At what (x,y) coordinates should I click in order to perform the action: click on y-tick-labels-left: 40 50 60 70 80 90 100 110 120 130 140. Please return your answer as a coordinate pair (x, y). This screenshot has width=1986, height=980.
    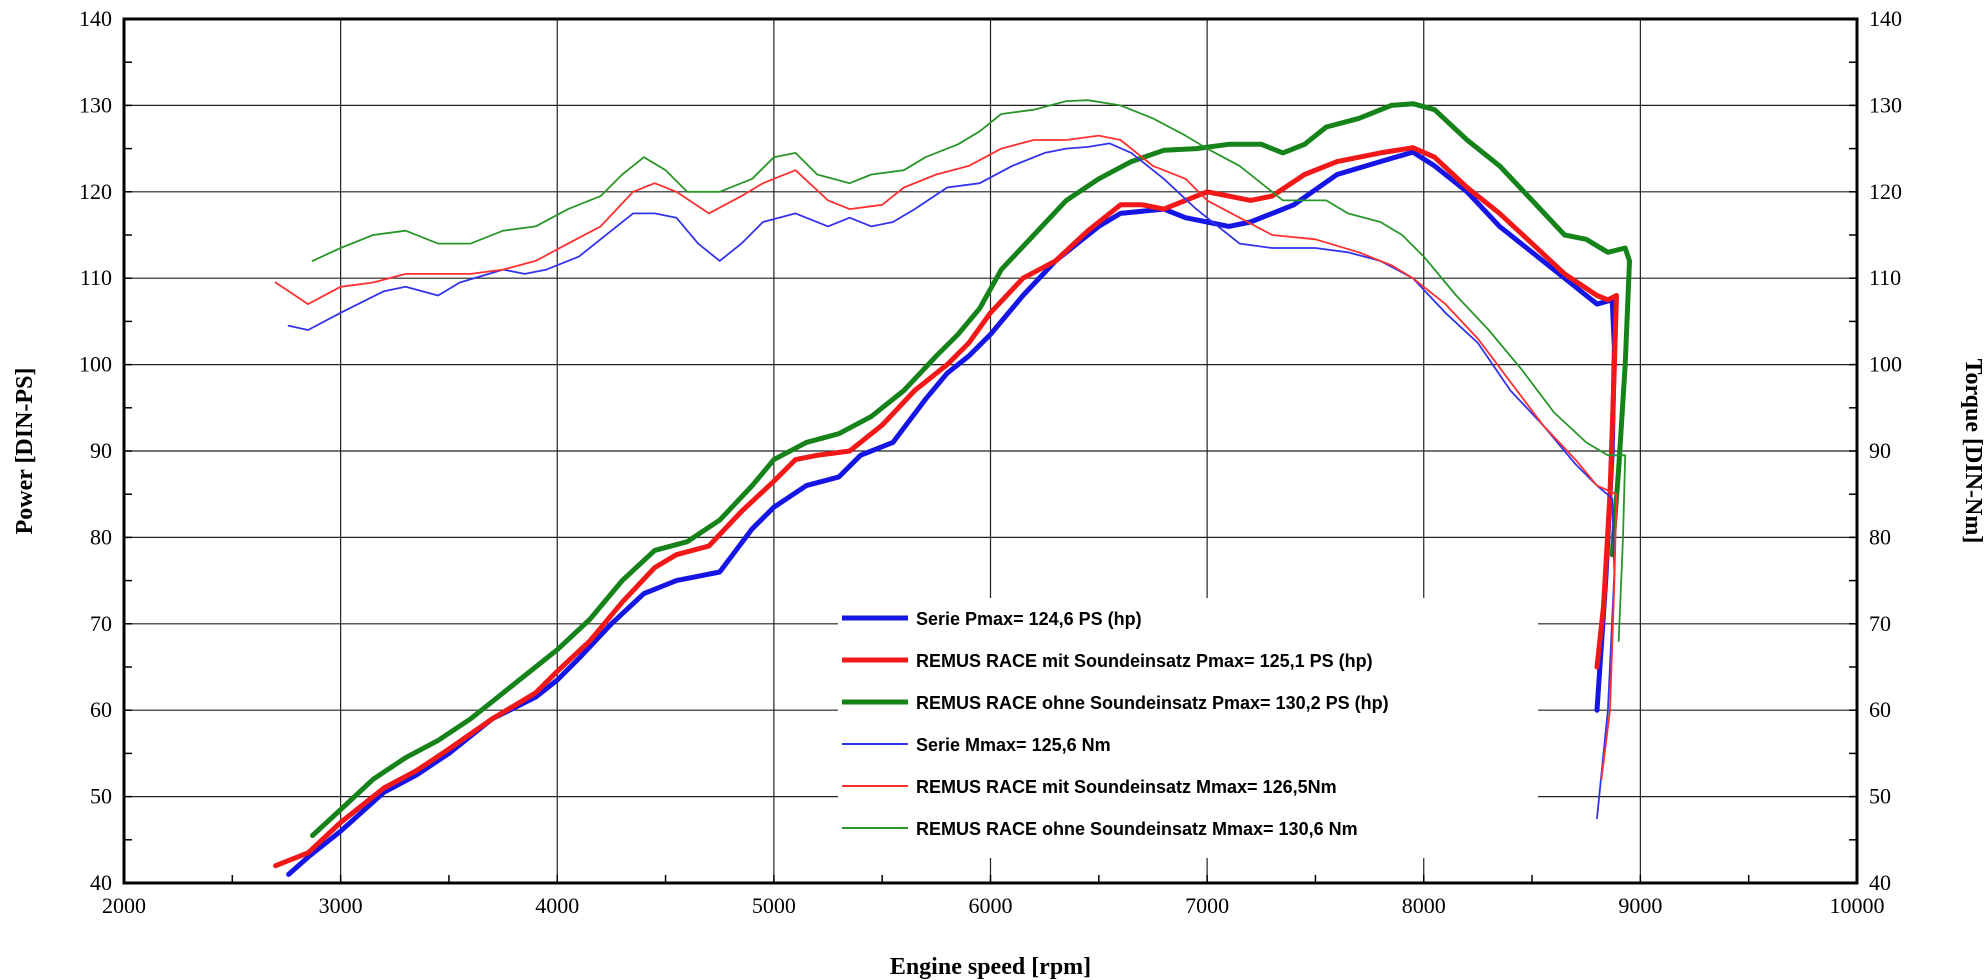
    Looking at the image, I should click on (95, 450).